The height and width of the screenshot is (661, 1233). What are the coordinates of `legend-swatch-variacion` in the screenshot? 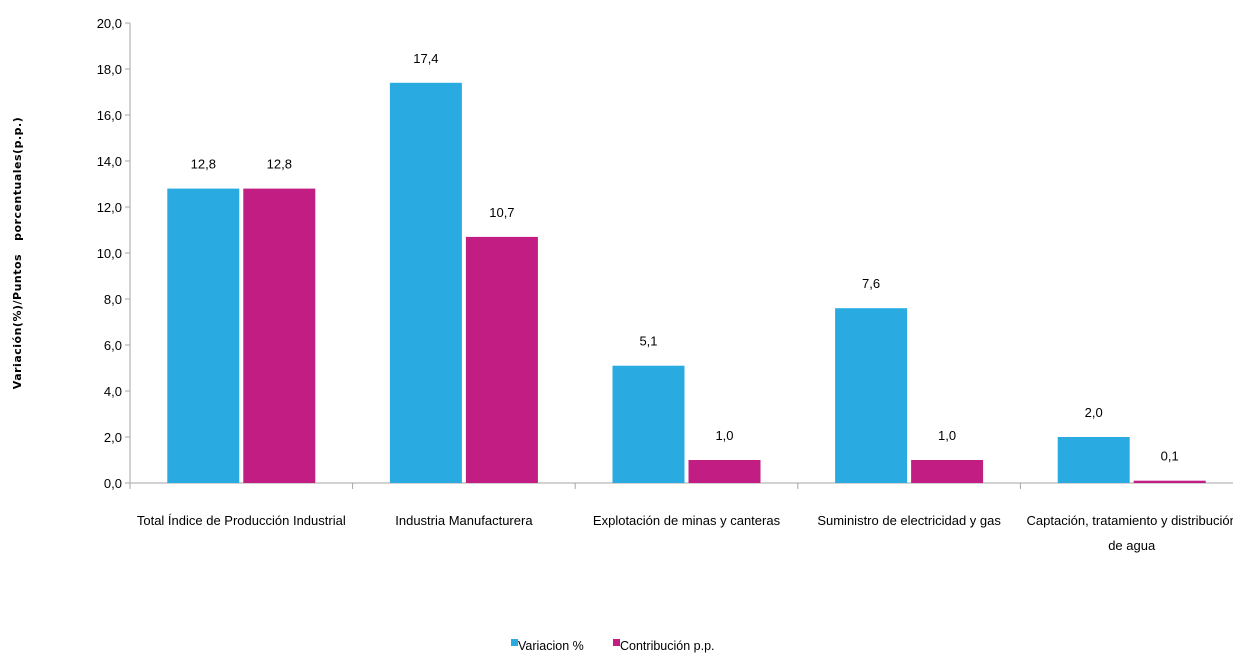 It's located at (514, 642).